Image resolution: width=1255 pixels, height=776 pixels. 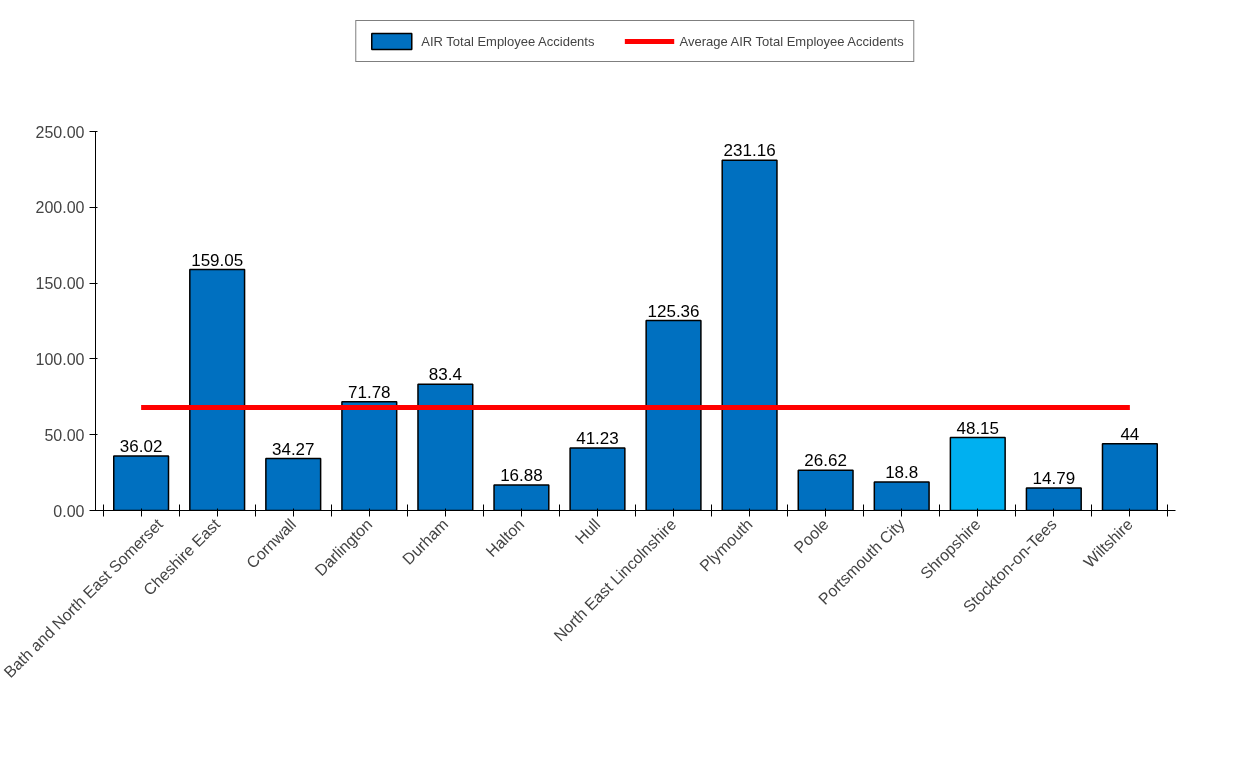 I want to click on x-tick-label: Hull, so click(x=587, y=531).